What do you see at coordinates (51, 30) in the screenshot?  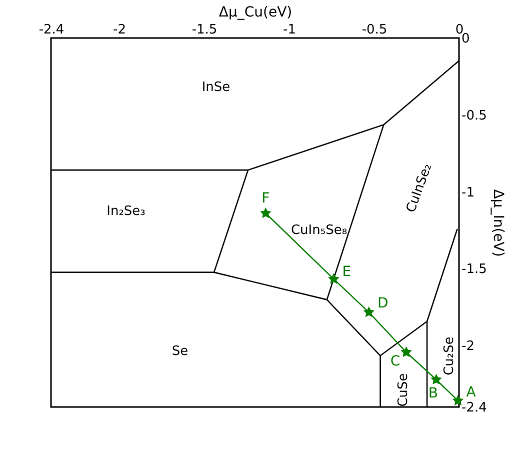 I see `x-tick-label: -2.4` at bounding box center [51, 30].